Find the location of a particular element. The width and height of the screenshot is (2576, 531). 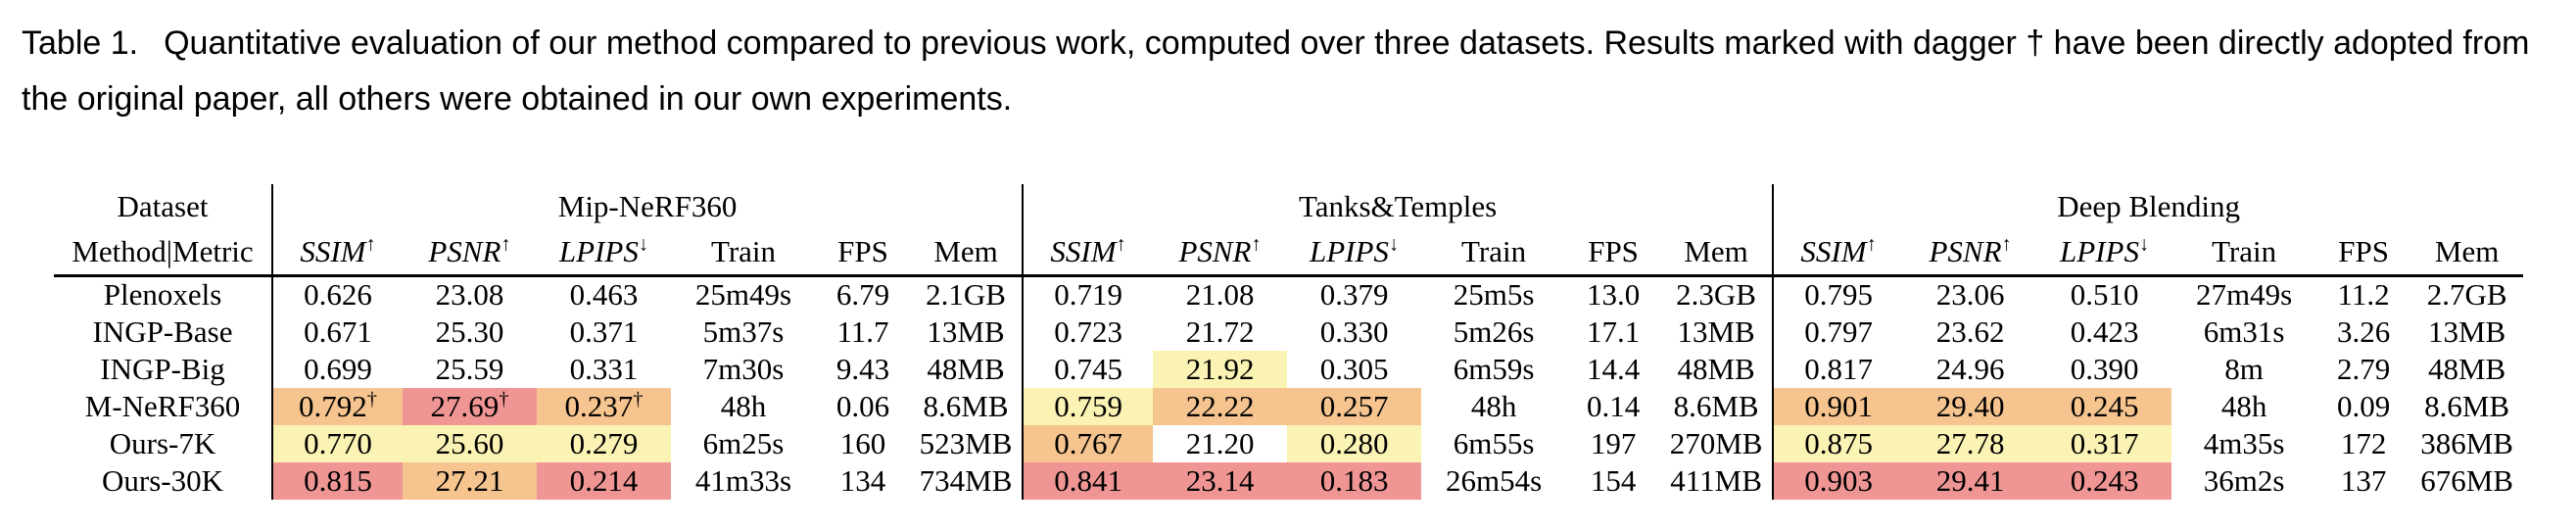

value-cell: 0.671 is located at coordinates (337, 332).